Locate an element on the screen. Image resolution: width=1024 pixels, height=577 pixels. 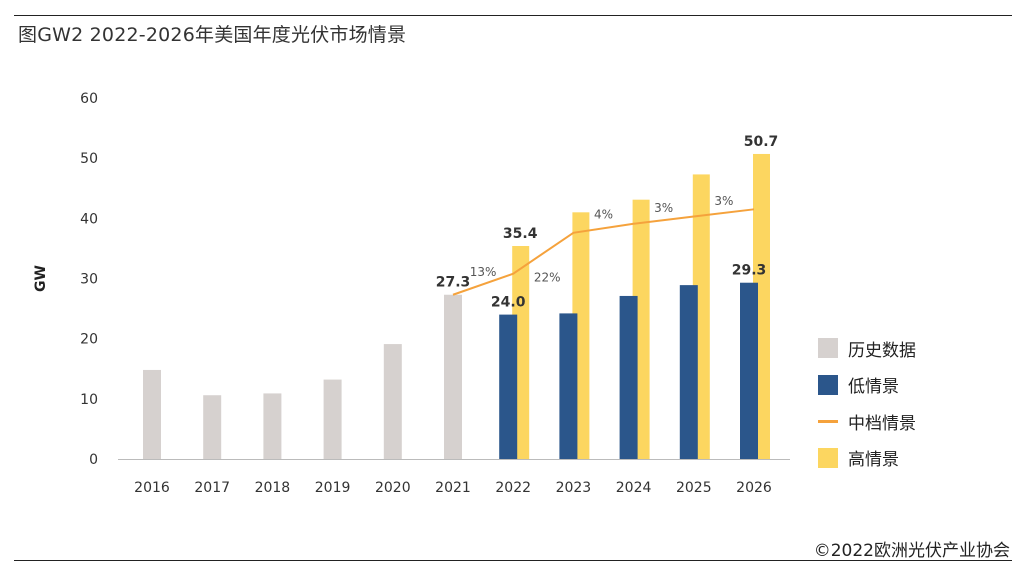
bottom-rule is located at coordinates (513, 560).